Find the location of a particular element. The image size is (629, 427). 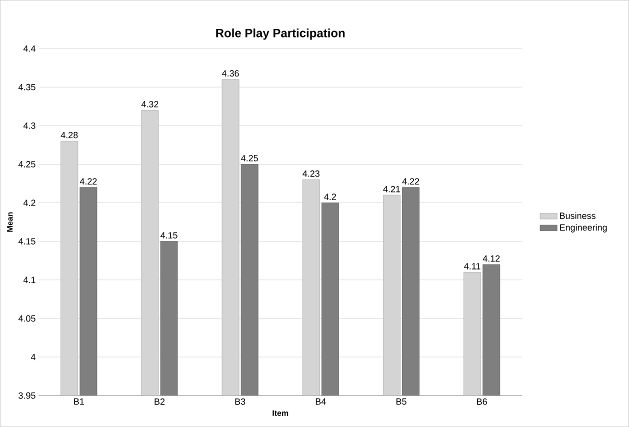

y-tick-label: 4 is located at coordinates (33, 357).